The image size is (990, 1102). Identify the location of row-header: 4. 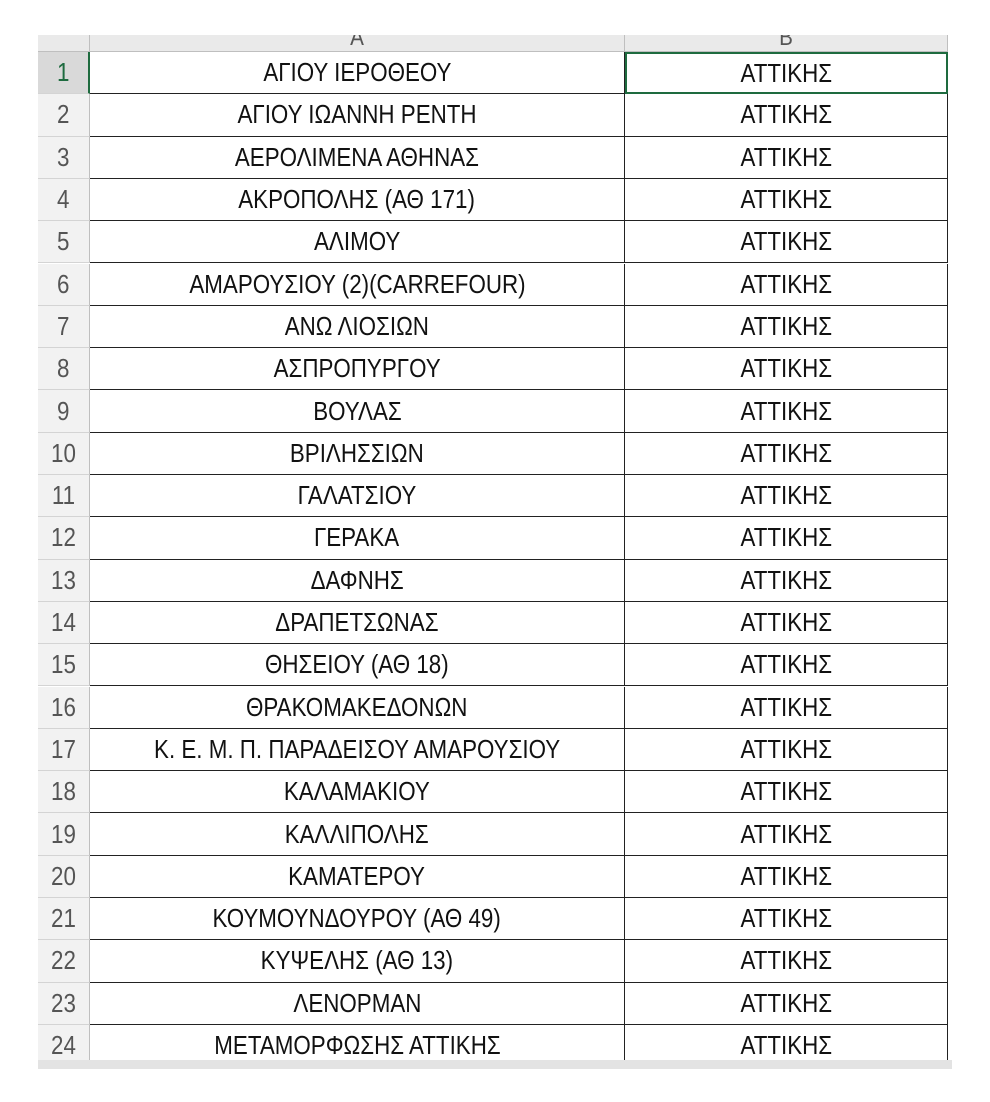
(64, 200).